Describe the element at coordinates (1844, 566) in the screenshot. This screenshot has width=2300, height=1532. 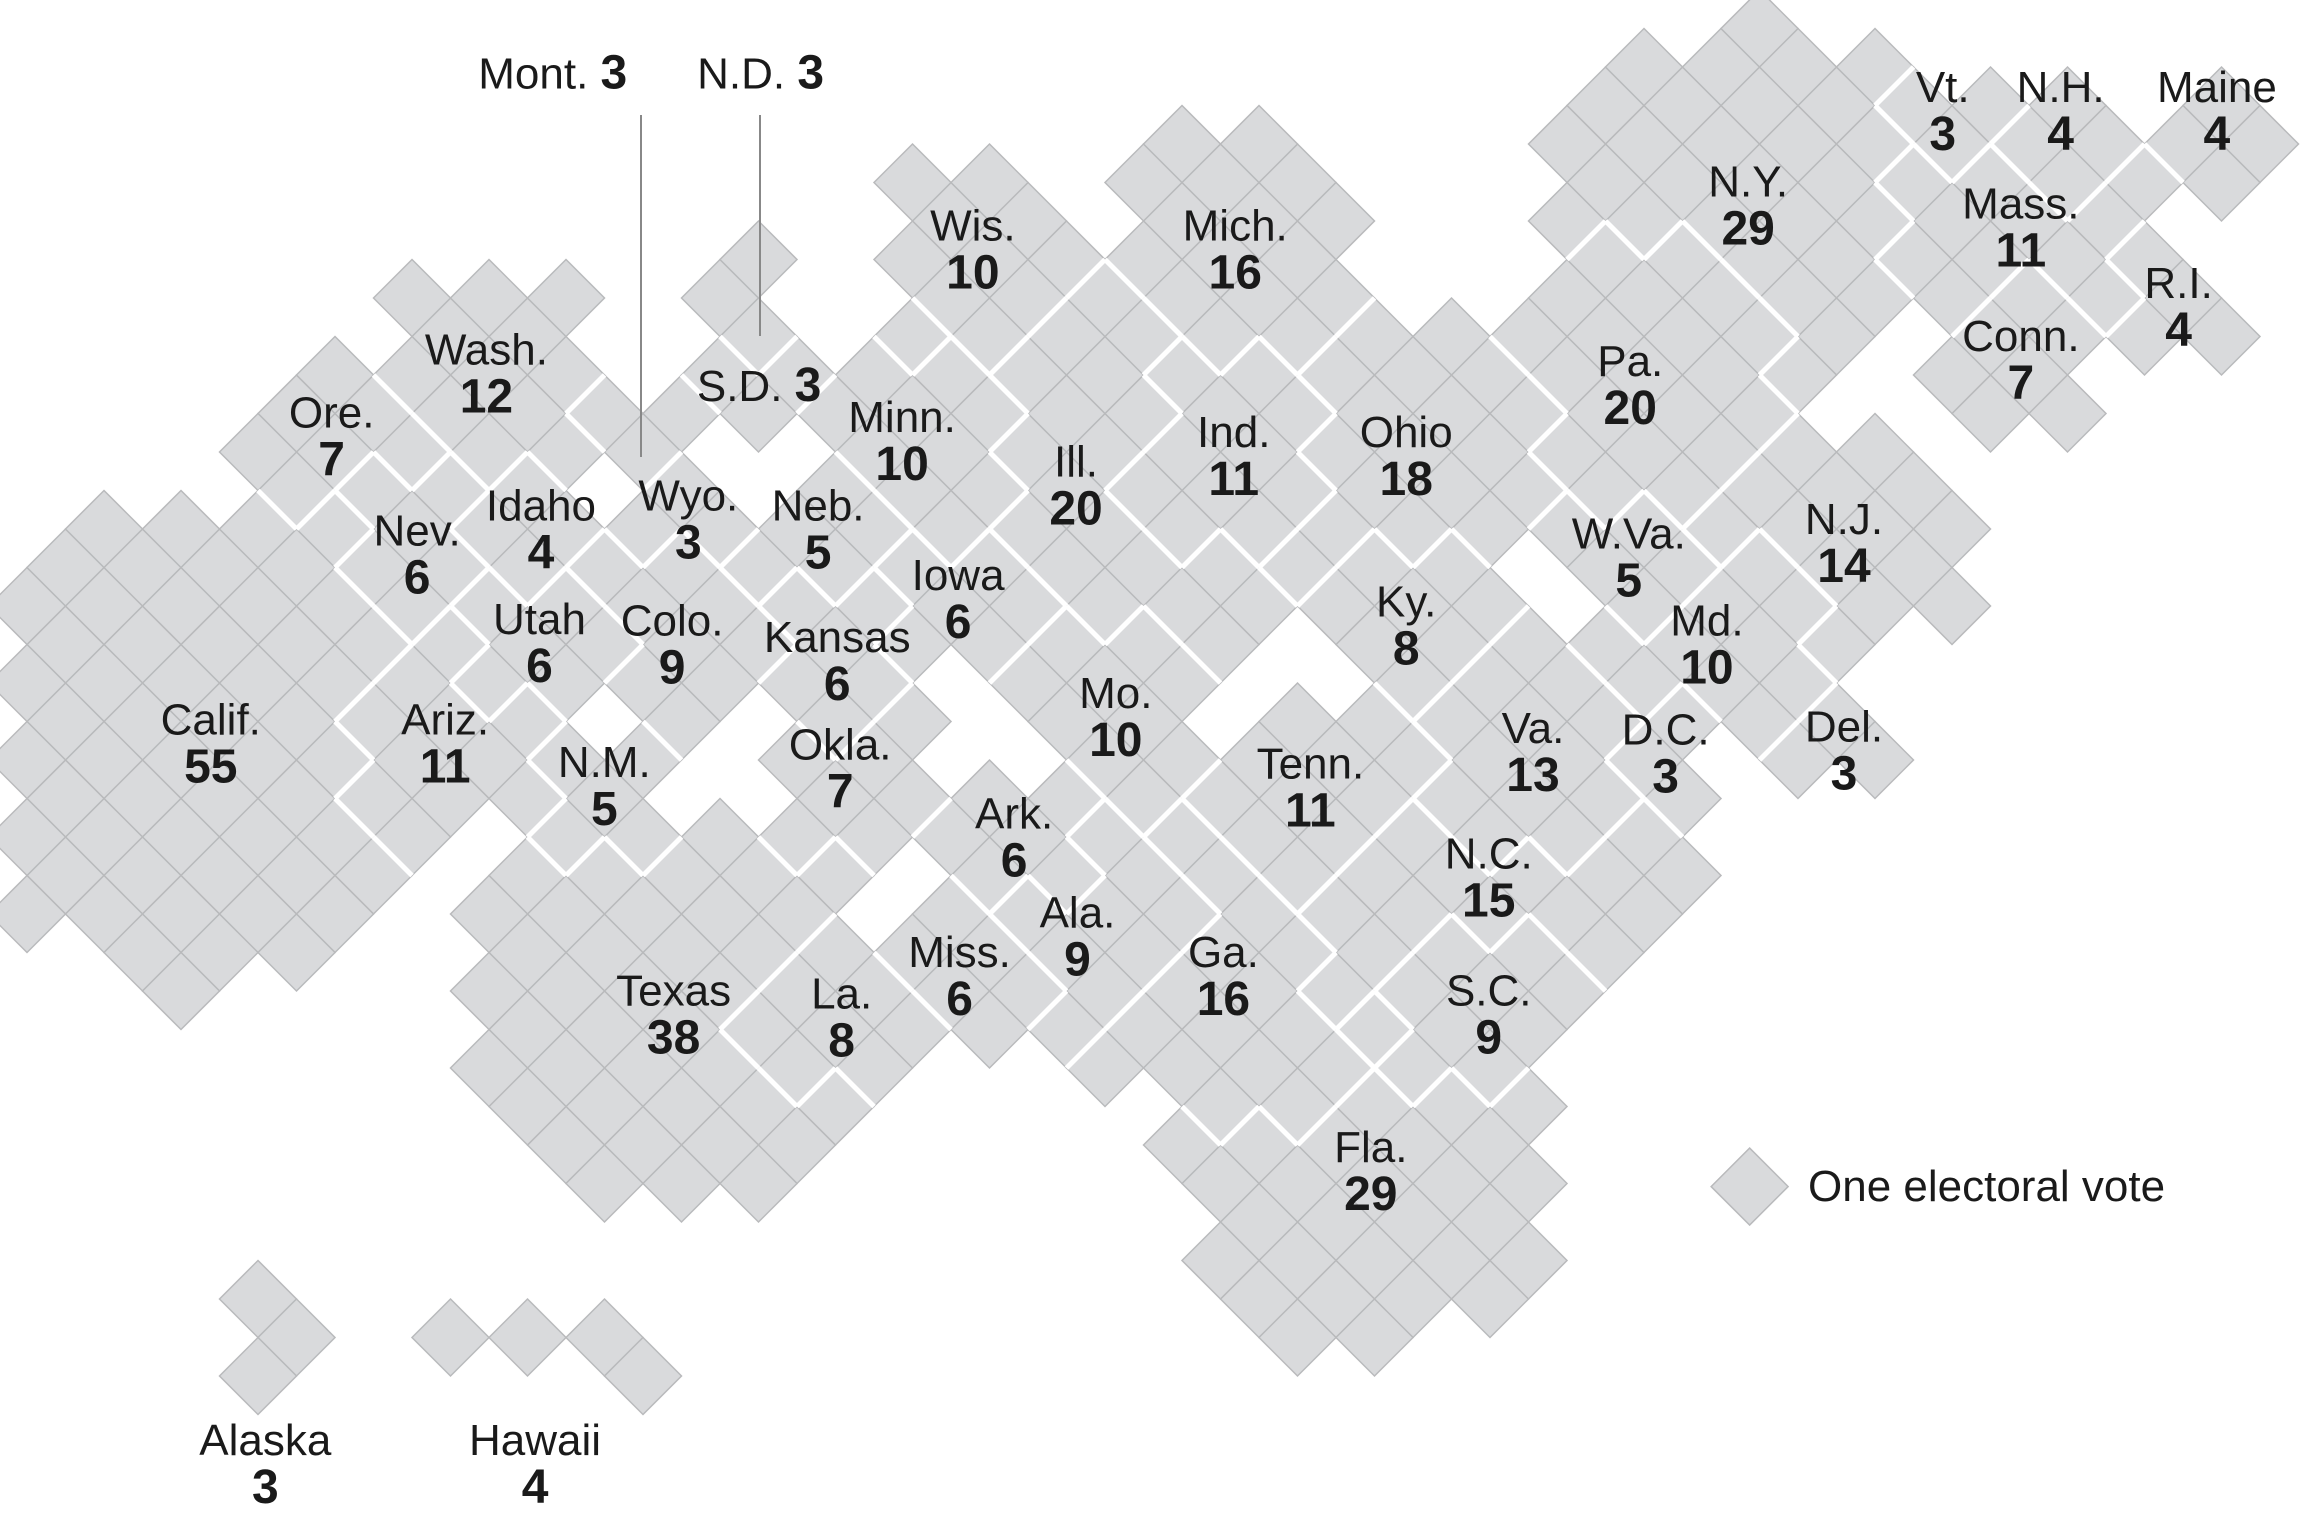
I see `state-votes: 14` at that location.